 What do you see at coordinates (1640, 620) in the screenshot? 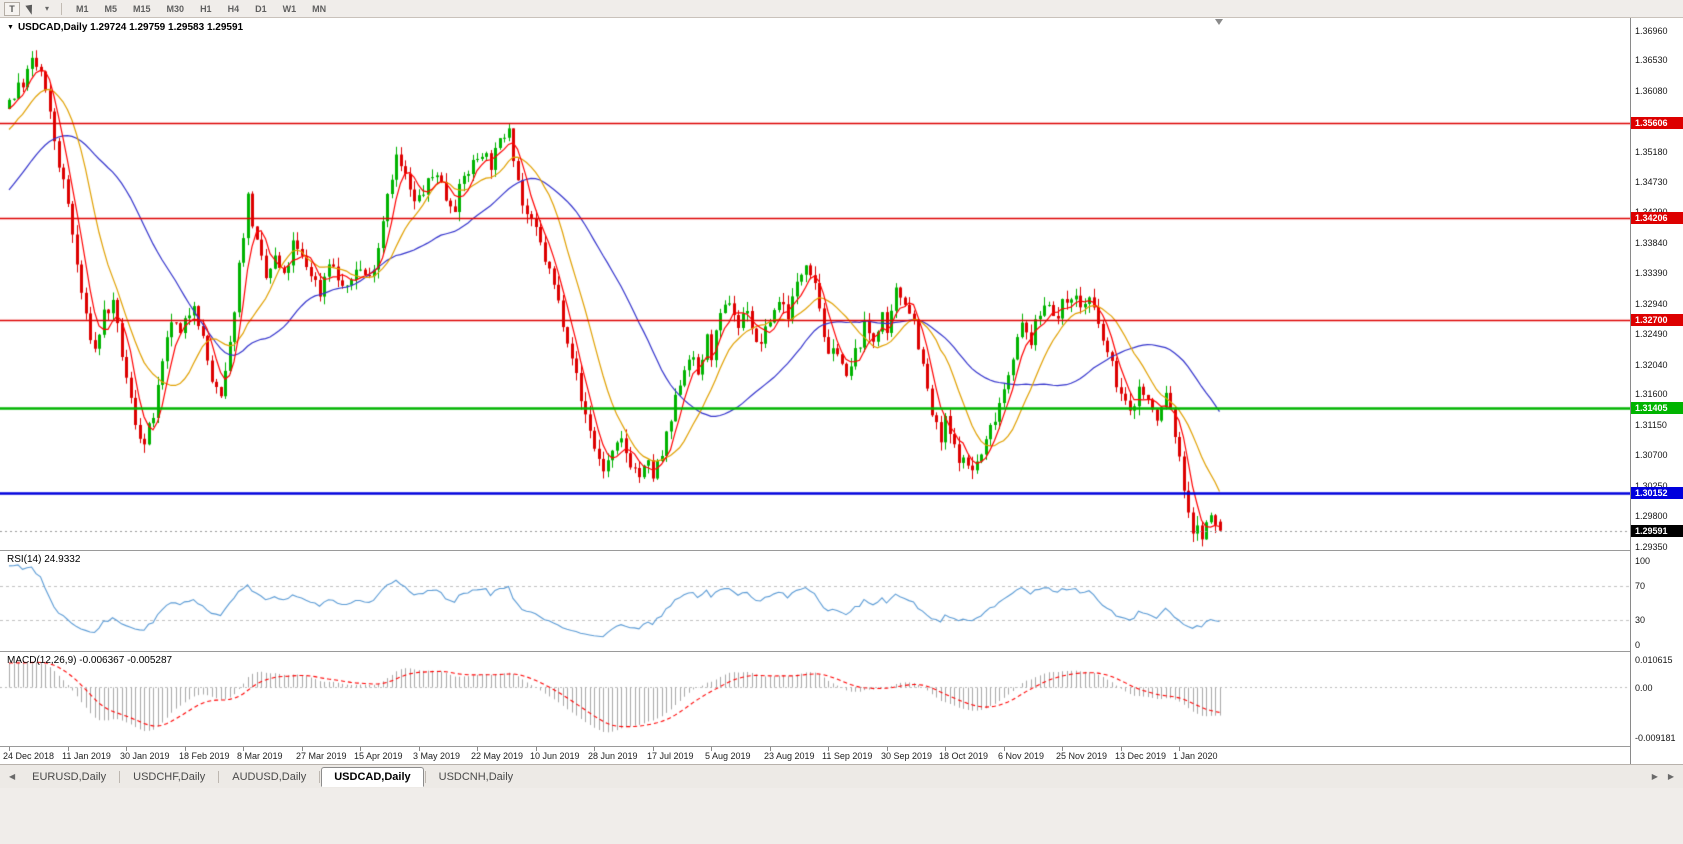
I see `rsi-tick-label: 30` at bounding box center [1640, 620].